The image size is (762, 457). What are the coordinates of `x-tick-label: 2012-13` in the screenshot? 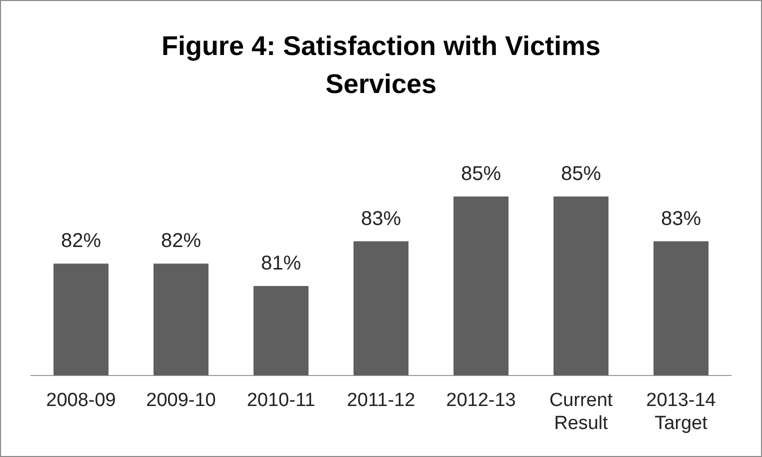 It's located at (481, 401).